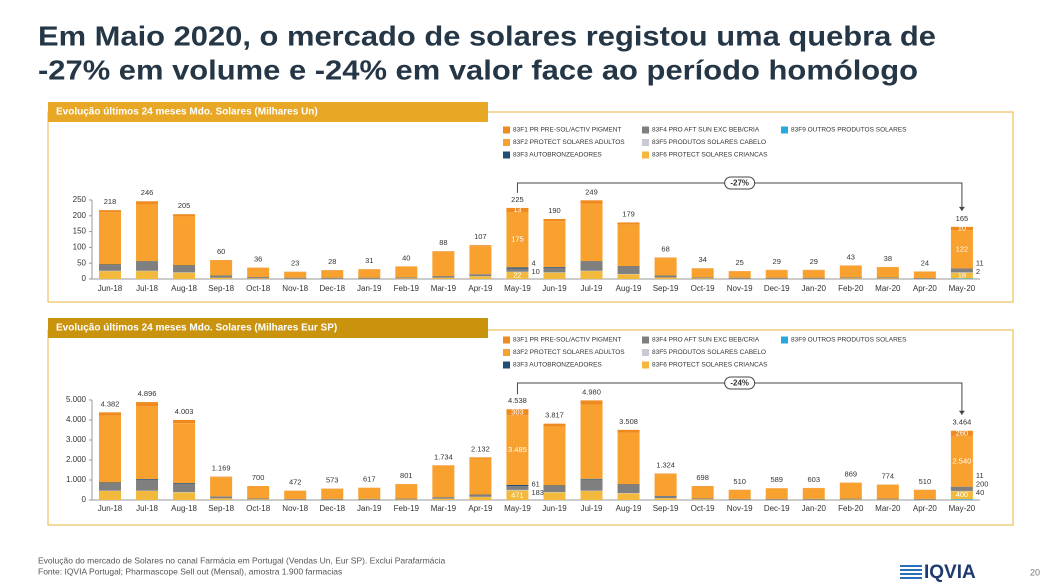 This screenshot has width=1051, height=588. I want to click on total-label: 225, so click(517, 199).